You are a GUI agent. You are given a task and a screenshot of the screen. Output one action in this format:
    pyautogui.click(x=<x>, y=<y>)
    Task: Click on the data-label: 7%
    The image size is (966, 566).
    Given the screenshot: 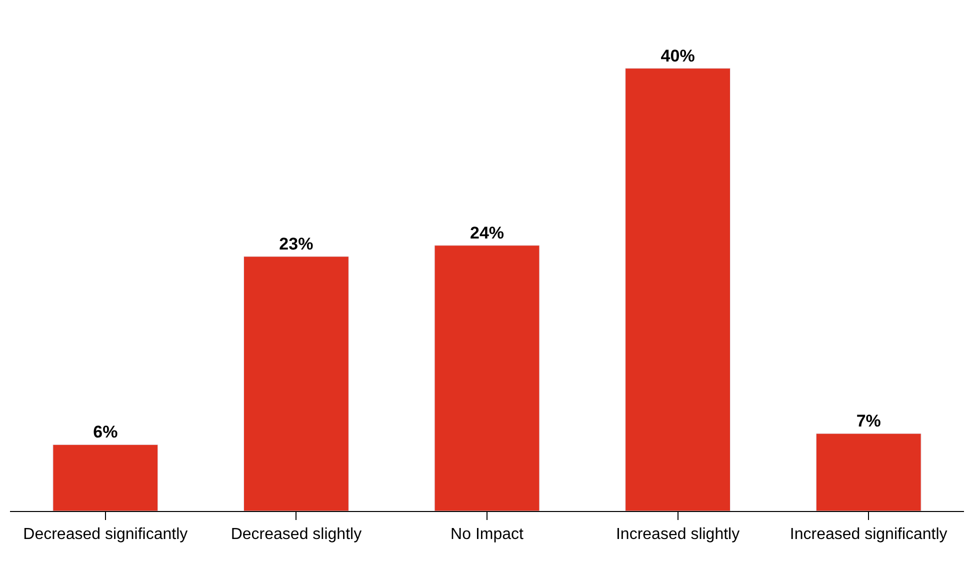 What is the action you would take?
    pyautogui.click(x=868, y=421)
    